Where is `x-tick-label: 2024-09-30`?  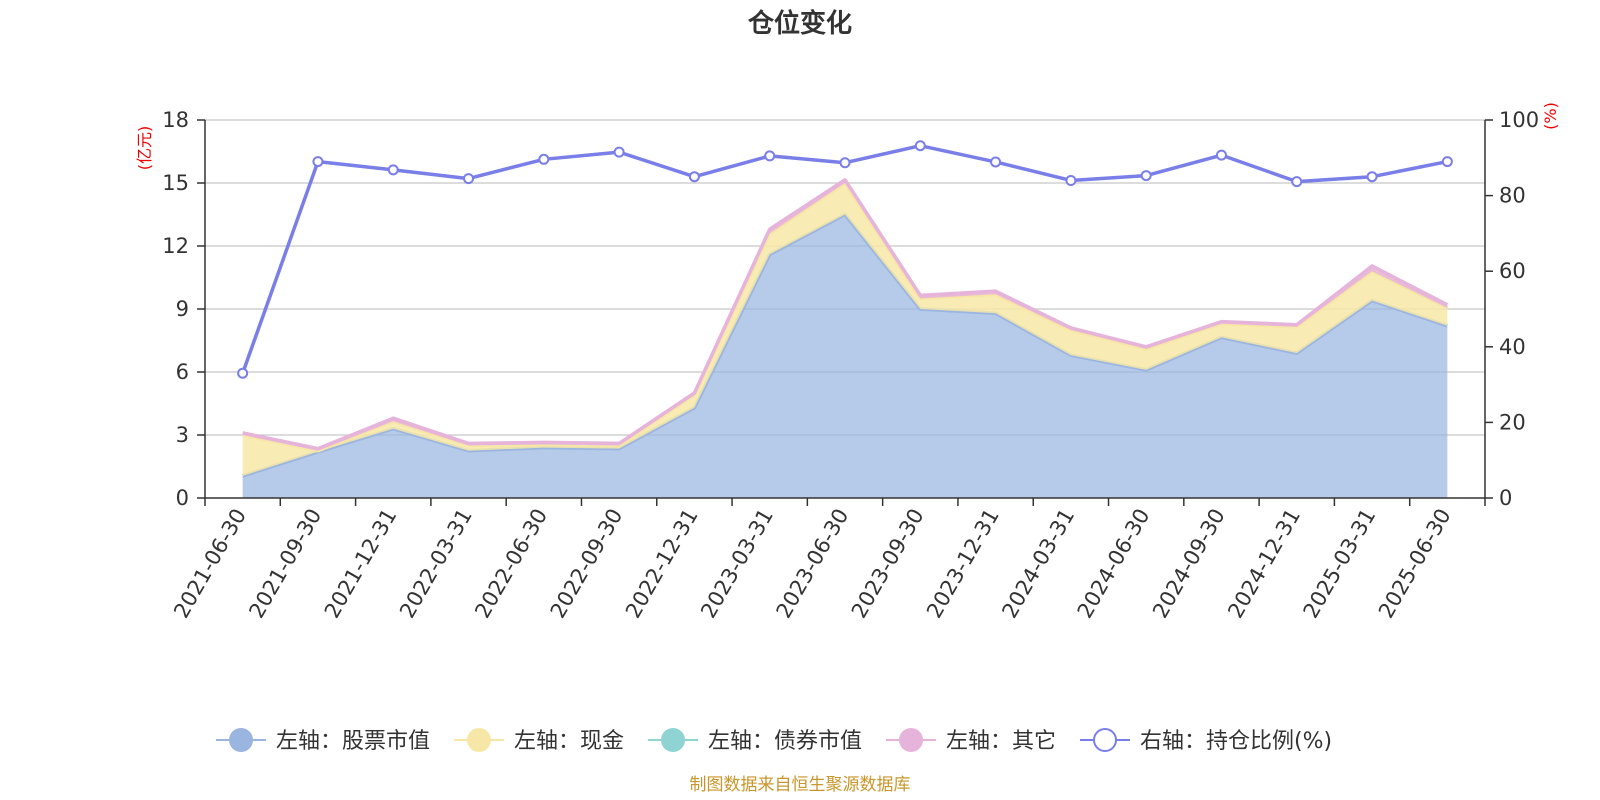
x-tick-label: 2024-09-30 is located at coordinates (1189, 564).